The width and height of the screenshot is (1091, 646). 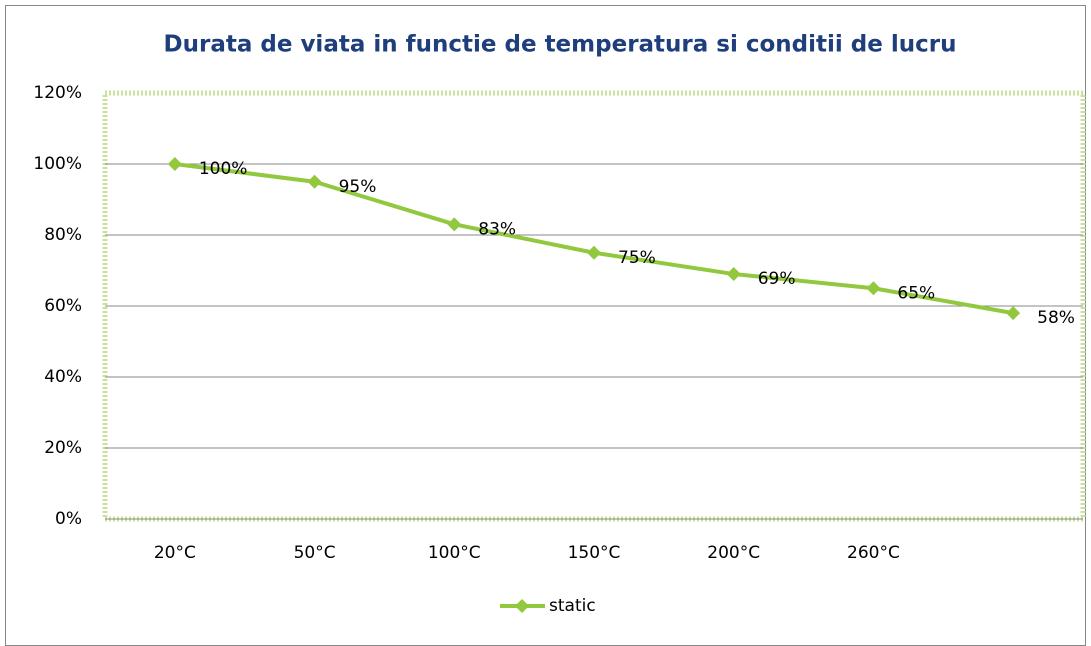 What do you see at coordinates (63, 448) in the screenshot?
I see `y-tick-label: 20%` at bounding box center [63, 448].